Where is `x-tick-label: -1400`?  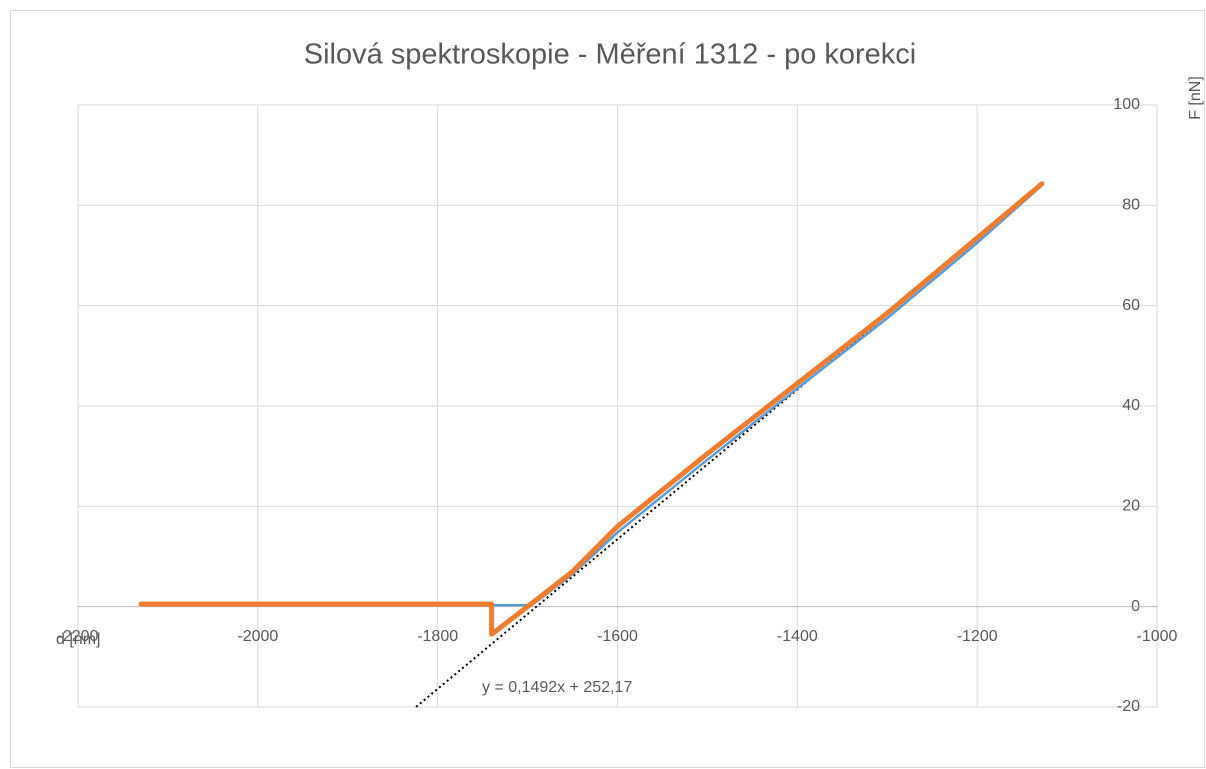 x-tick-label: -1400 is located at coordinates (797, 636).